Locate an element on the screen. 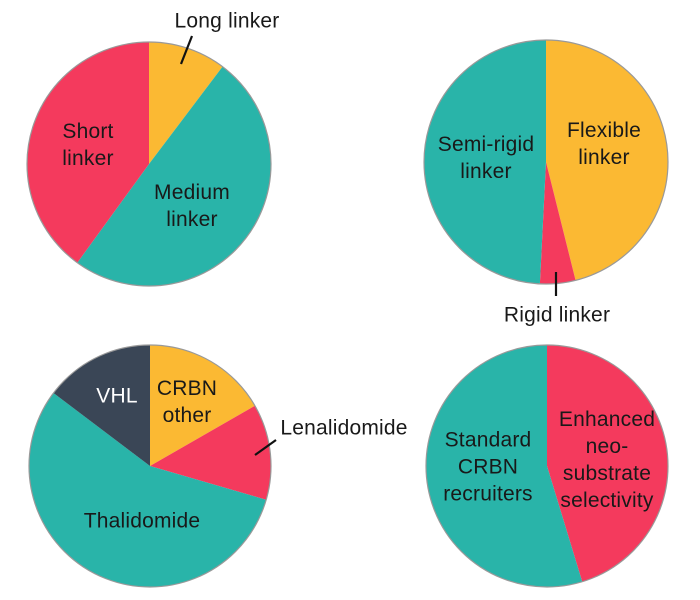 This screenshot has height=600, width=700. pie-slice-rigid-linker is located at coordinates (557, 223).